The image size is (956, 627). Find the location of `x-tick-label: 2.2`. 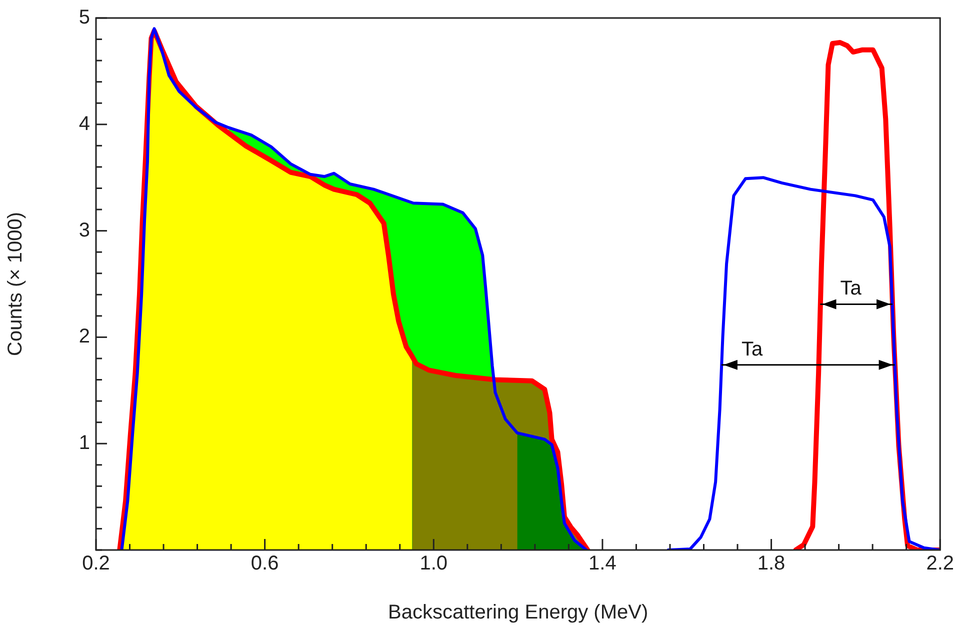

x-tick-label: 2.2 is located at coordinates (940, 563).